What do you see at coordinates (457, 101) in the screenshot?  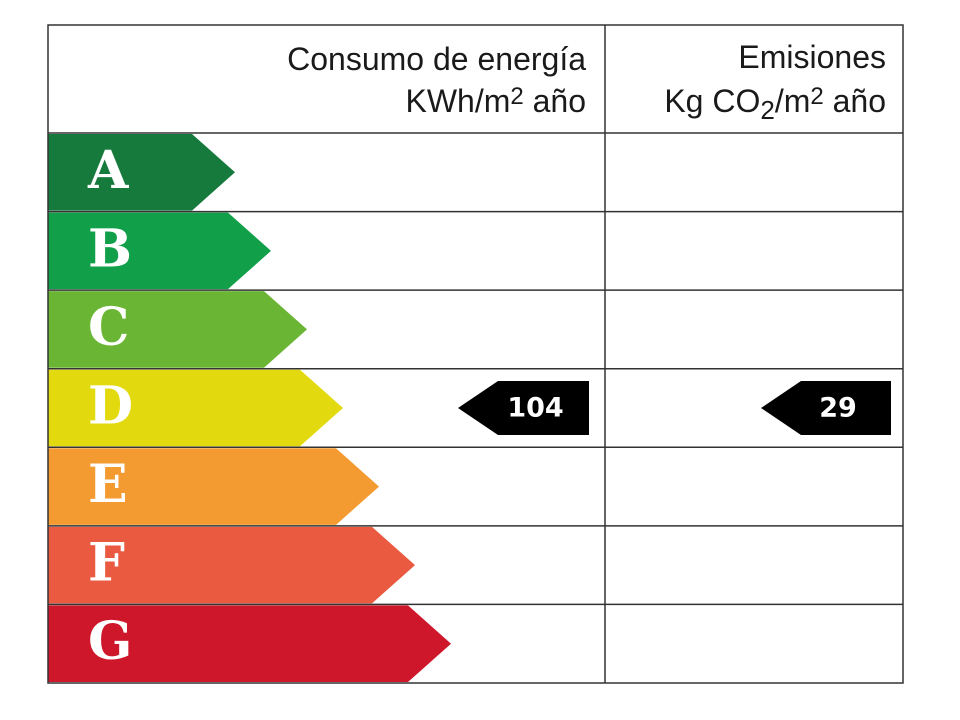 I see `unit-part: KWh/m` at bounding box center [457, 101].